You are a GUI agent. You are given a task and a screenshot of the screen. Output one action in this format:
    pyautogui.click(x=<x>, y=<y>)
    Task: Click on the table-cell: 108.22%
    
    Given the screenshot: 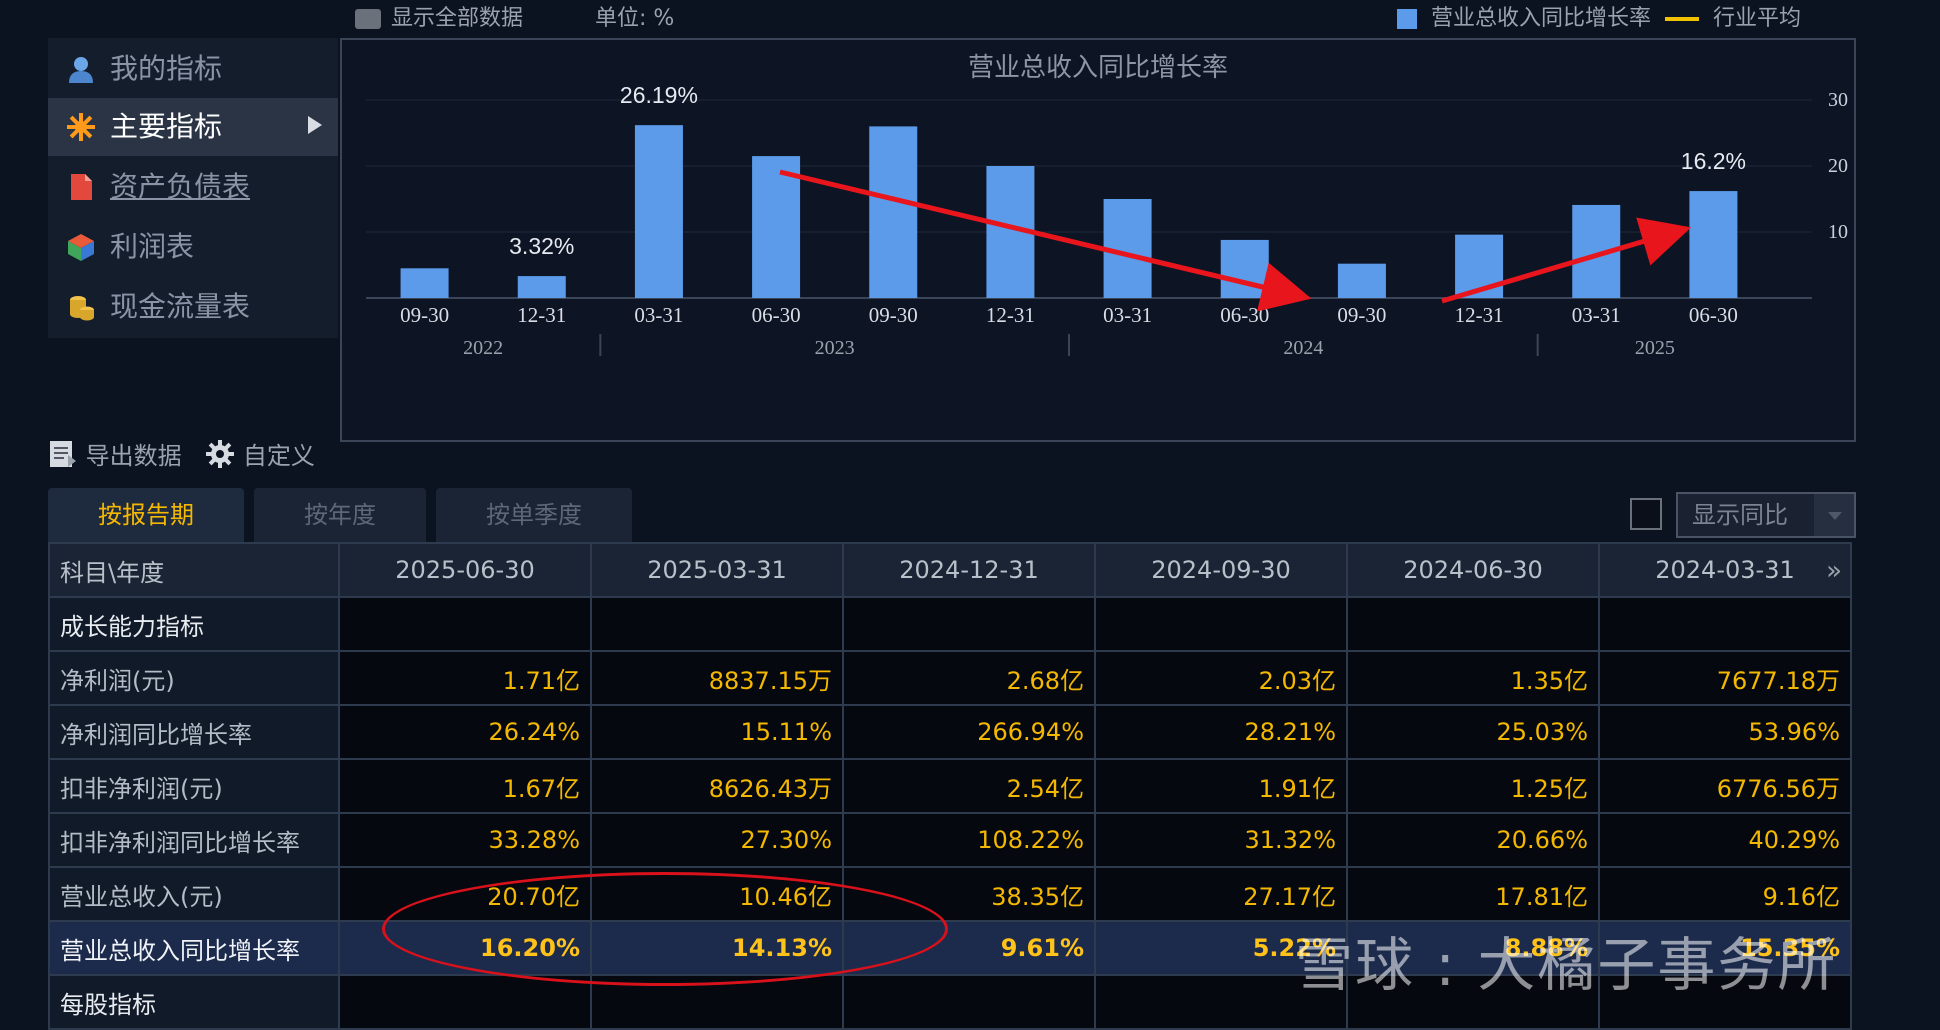 What is the action you would take?
    pyautogui.click(x=969, y=840)
    